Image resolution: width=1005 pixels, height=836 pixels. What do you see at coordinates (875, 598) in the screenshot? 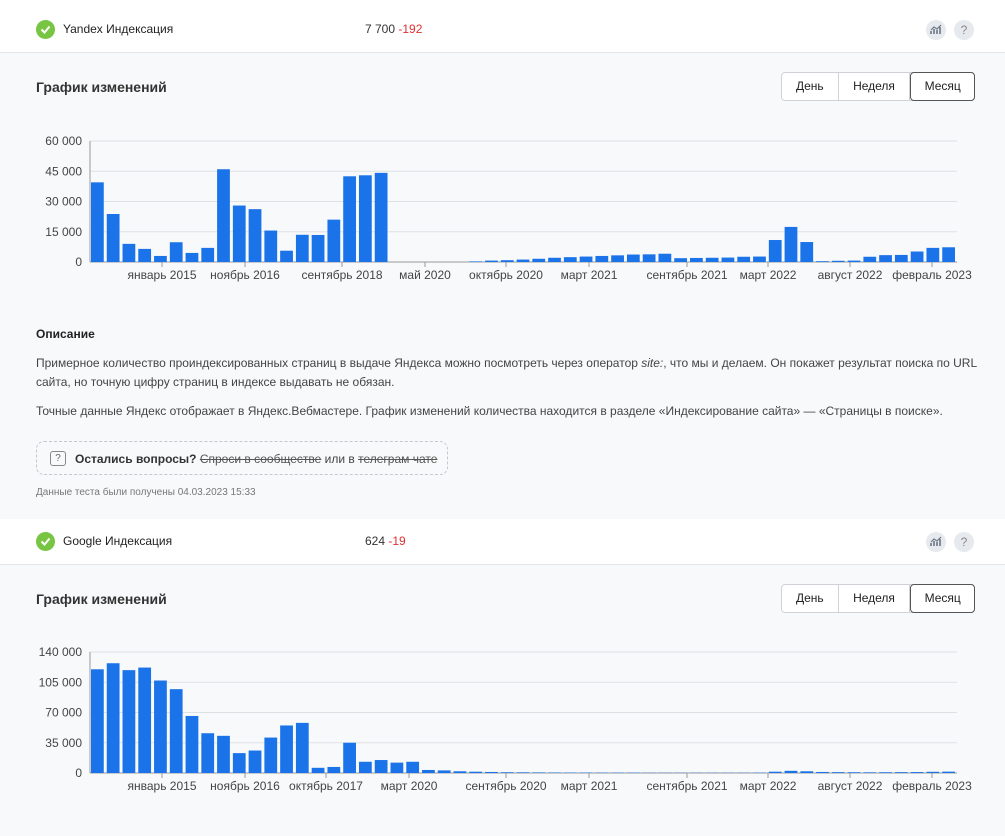
I see `google-period-week: Неделя` at bounding box center [875, 598].